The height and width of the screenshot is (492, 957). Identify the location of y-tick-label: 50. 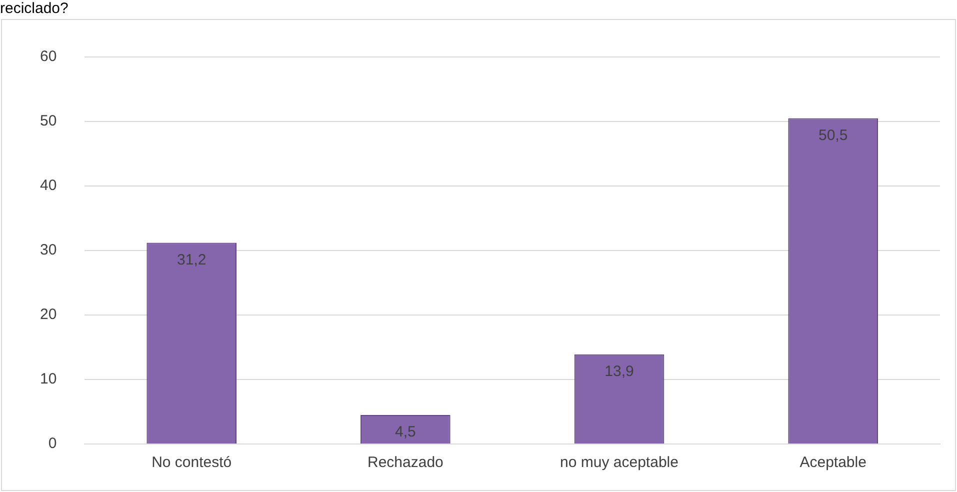
(48, 121).